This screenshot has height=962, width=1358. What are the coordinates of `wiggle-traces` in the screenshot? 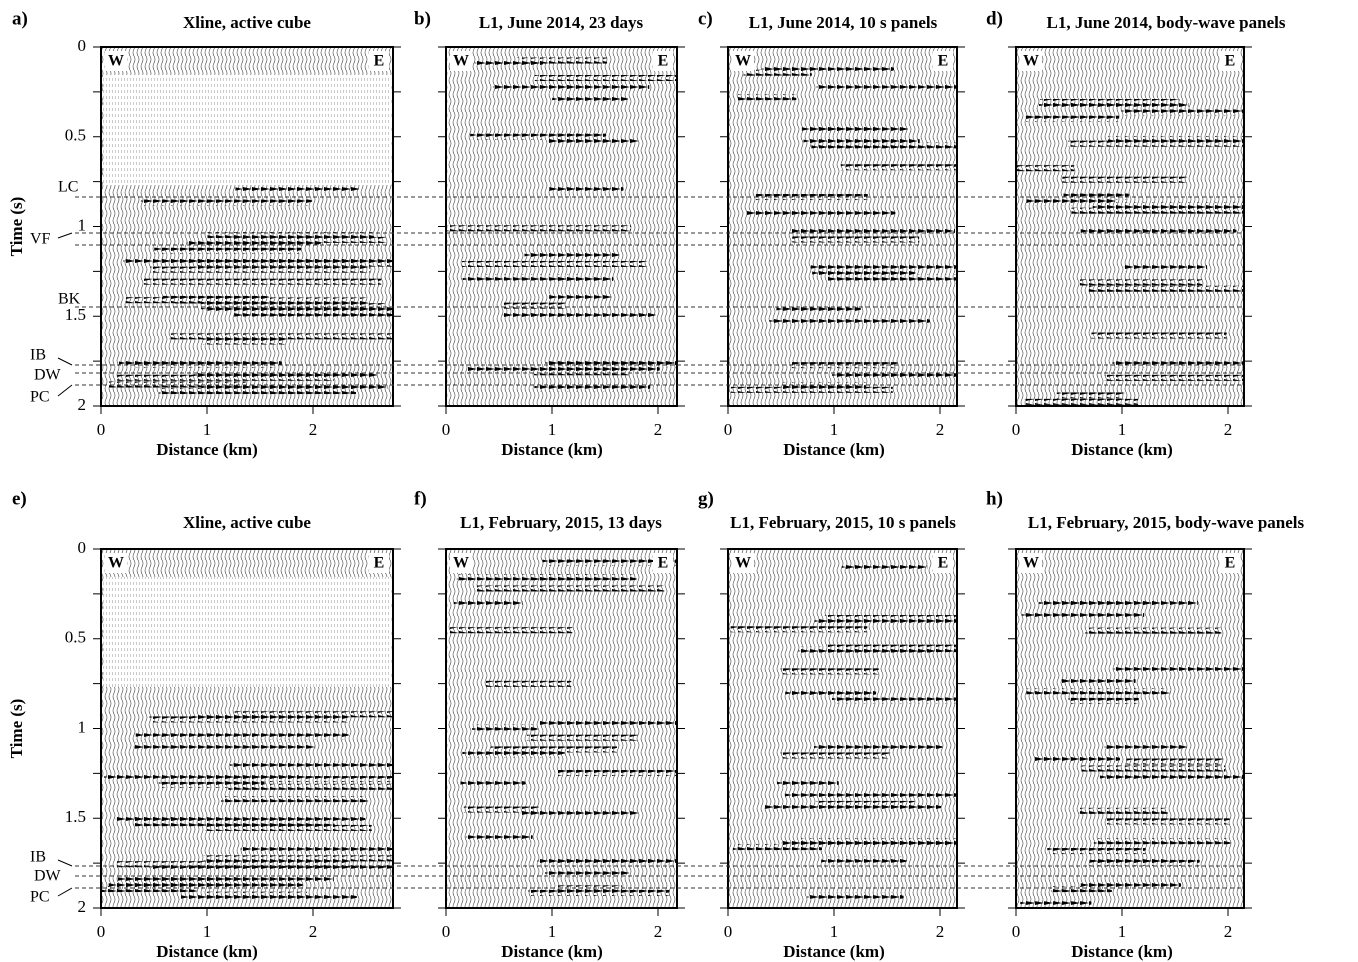 It's located at (842, 728).